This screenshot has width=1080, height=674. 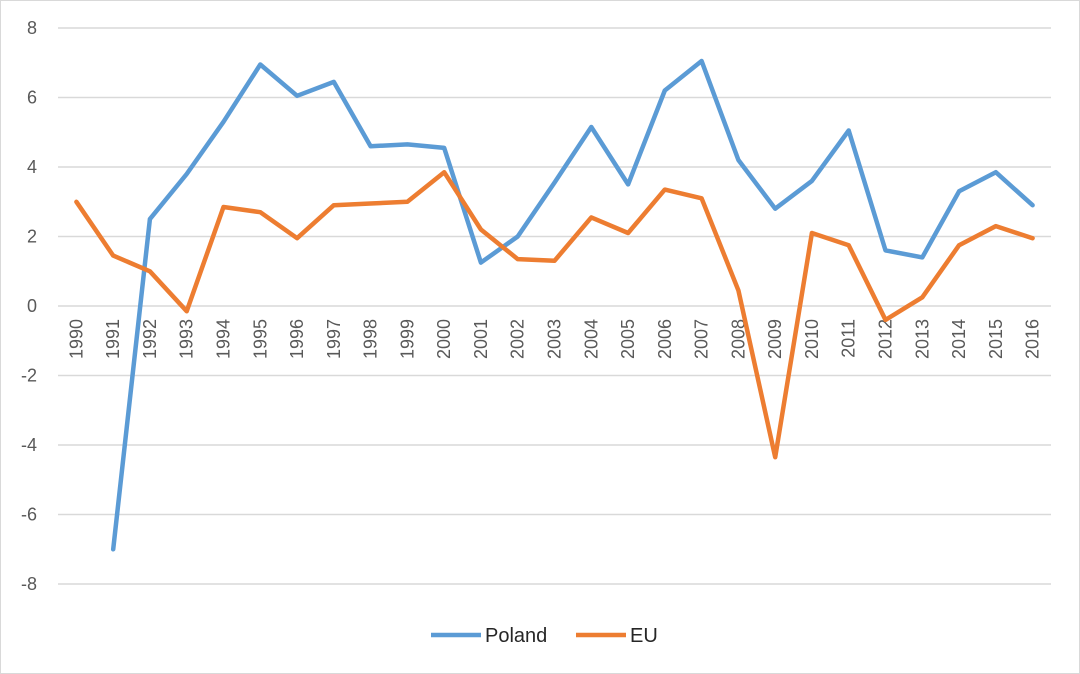 I want to click on x-tick-label: 1992, so click(x=150, y=339).